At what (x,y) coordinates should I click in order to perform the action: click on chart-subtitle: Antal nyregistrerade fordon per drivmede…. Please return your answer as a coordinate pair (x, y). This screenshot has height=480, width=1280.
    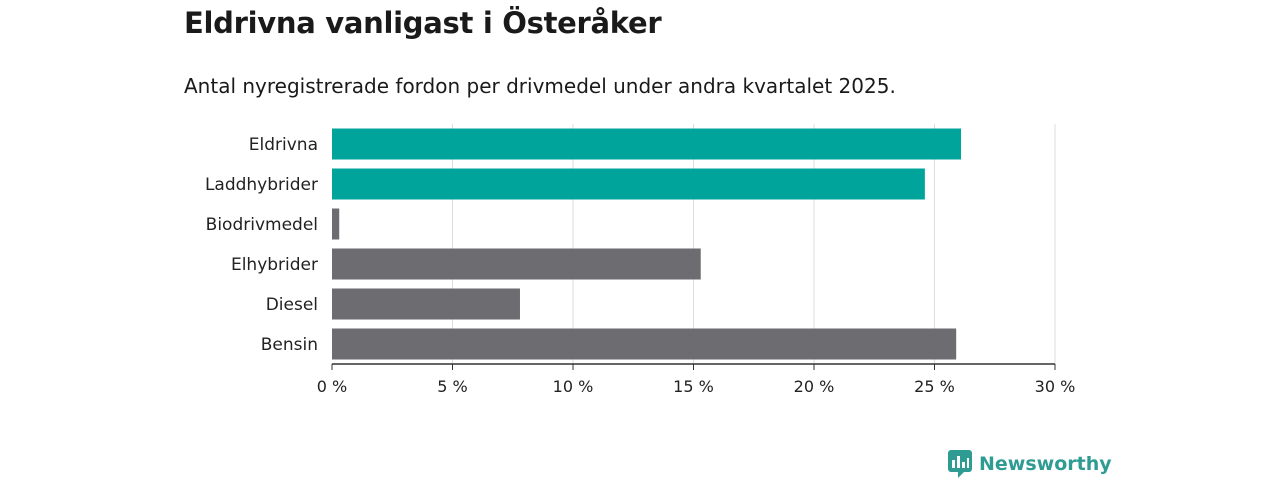
    Looking at the image, I should click on (540, 86).